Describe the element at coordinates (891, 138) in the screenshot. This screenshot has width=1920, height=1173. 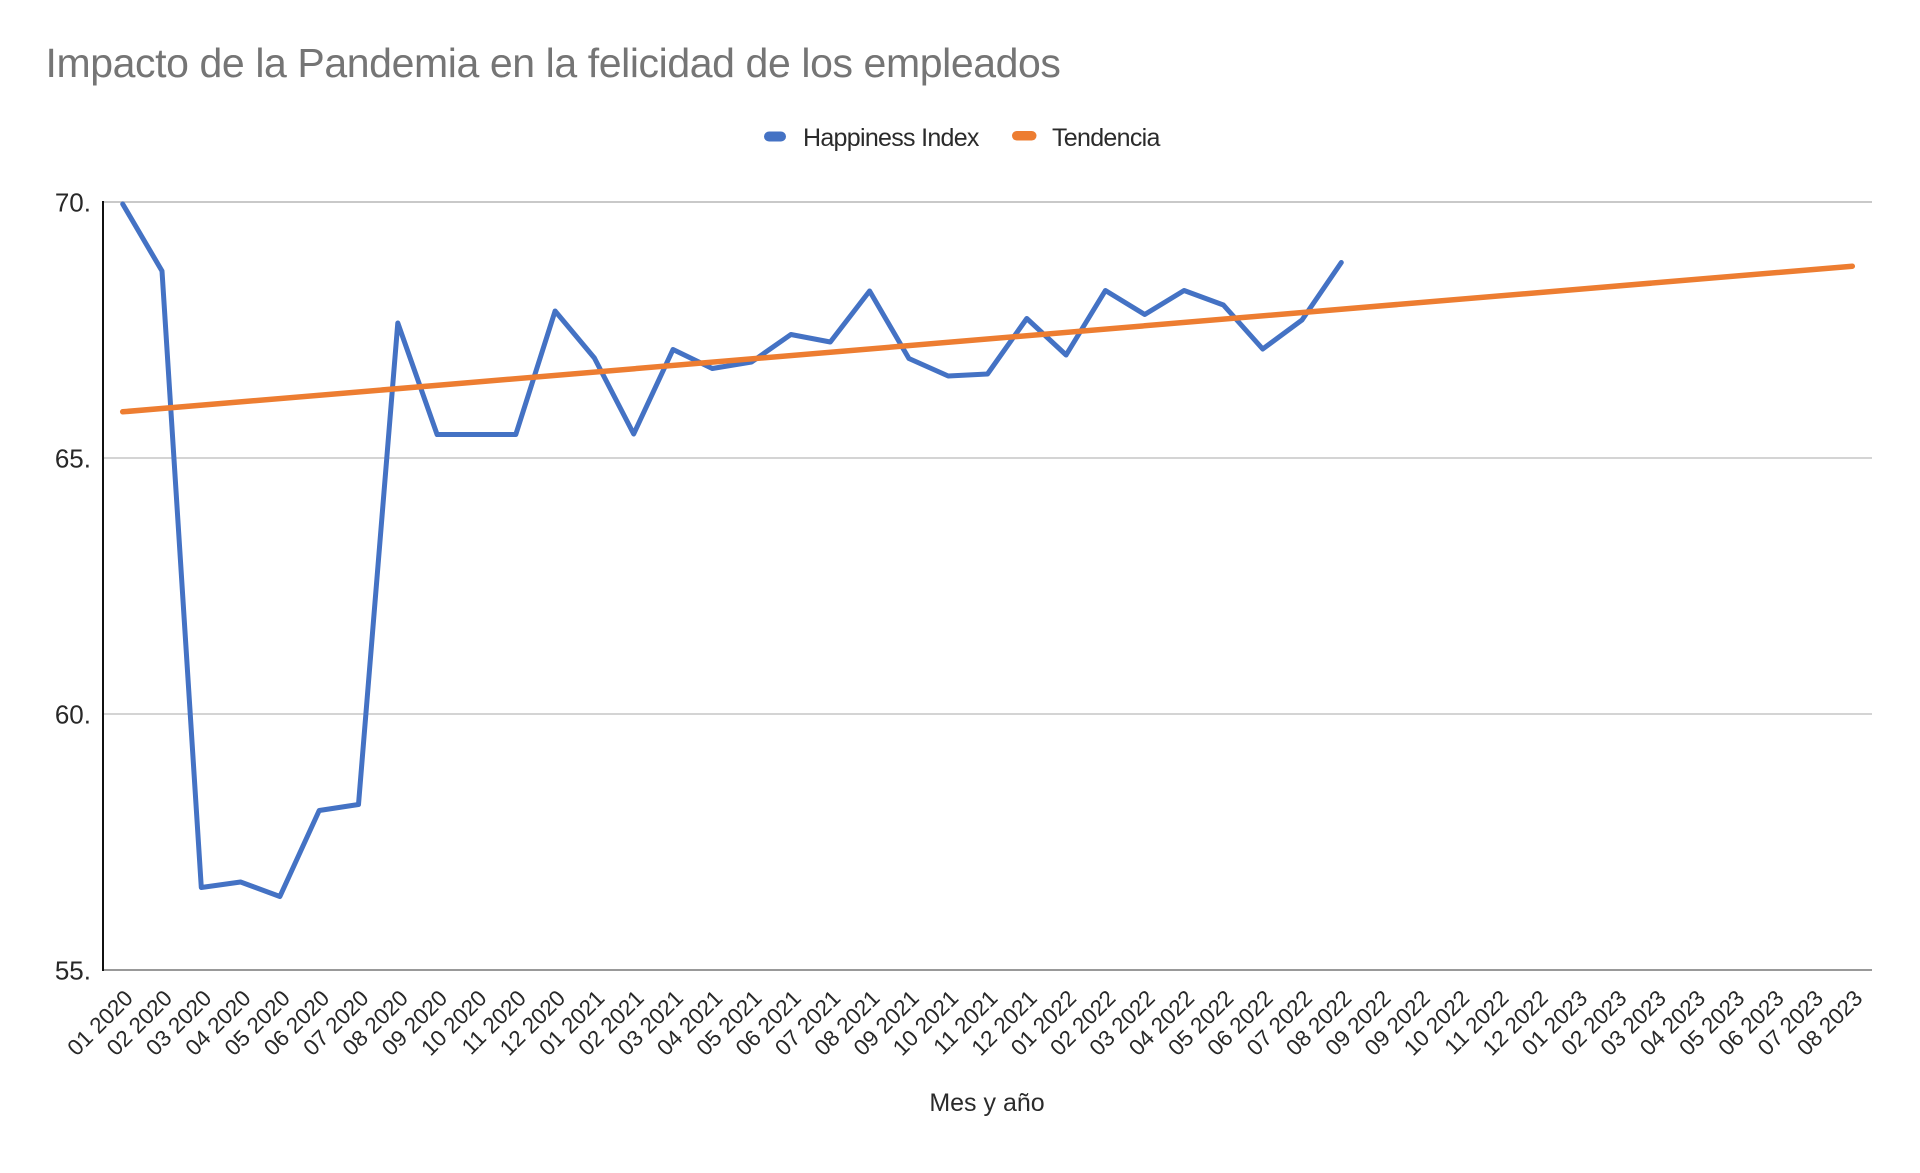
I see `svg-text: Happiness Index` at that location.